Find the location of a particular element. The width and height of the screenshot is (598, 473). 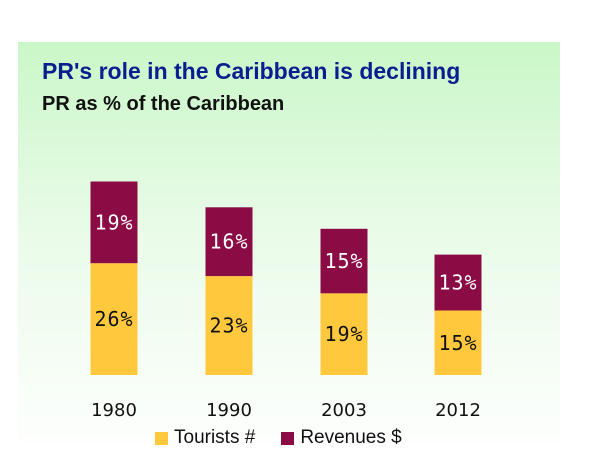

legend-item-revenues: Revenues $ is located at coordinates (341, 438).